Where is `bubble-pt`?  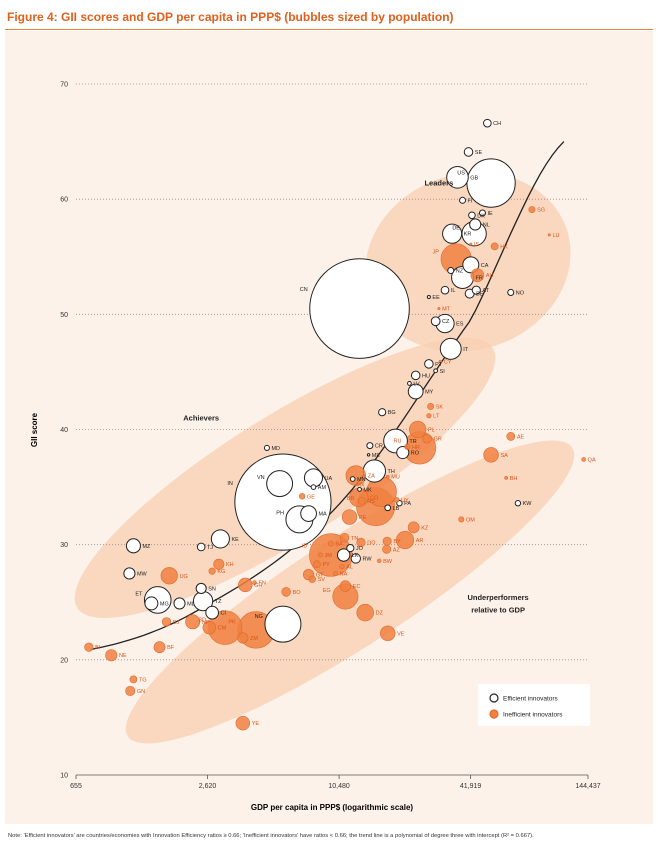 bubble-pt is located at coordinates (429, 364).